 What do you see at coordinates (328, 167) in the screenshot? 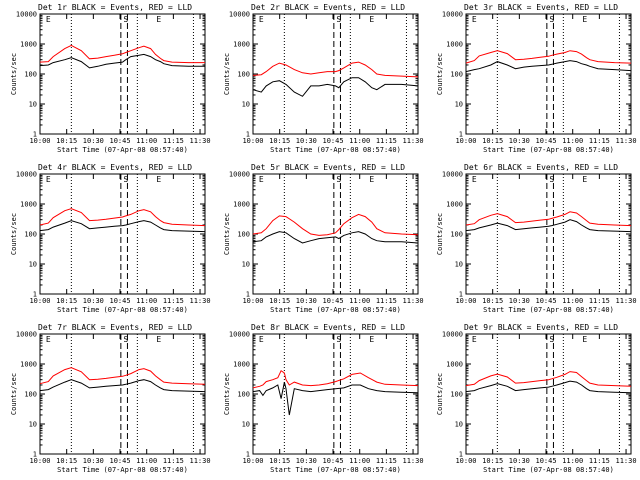
I see `panel-title: Det 5r BLACK = Events, RED = LLD` at bounding box center [328, 167].